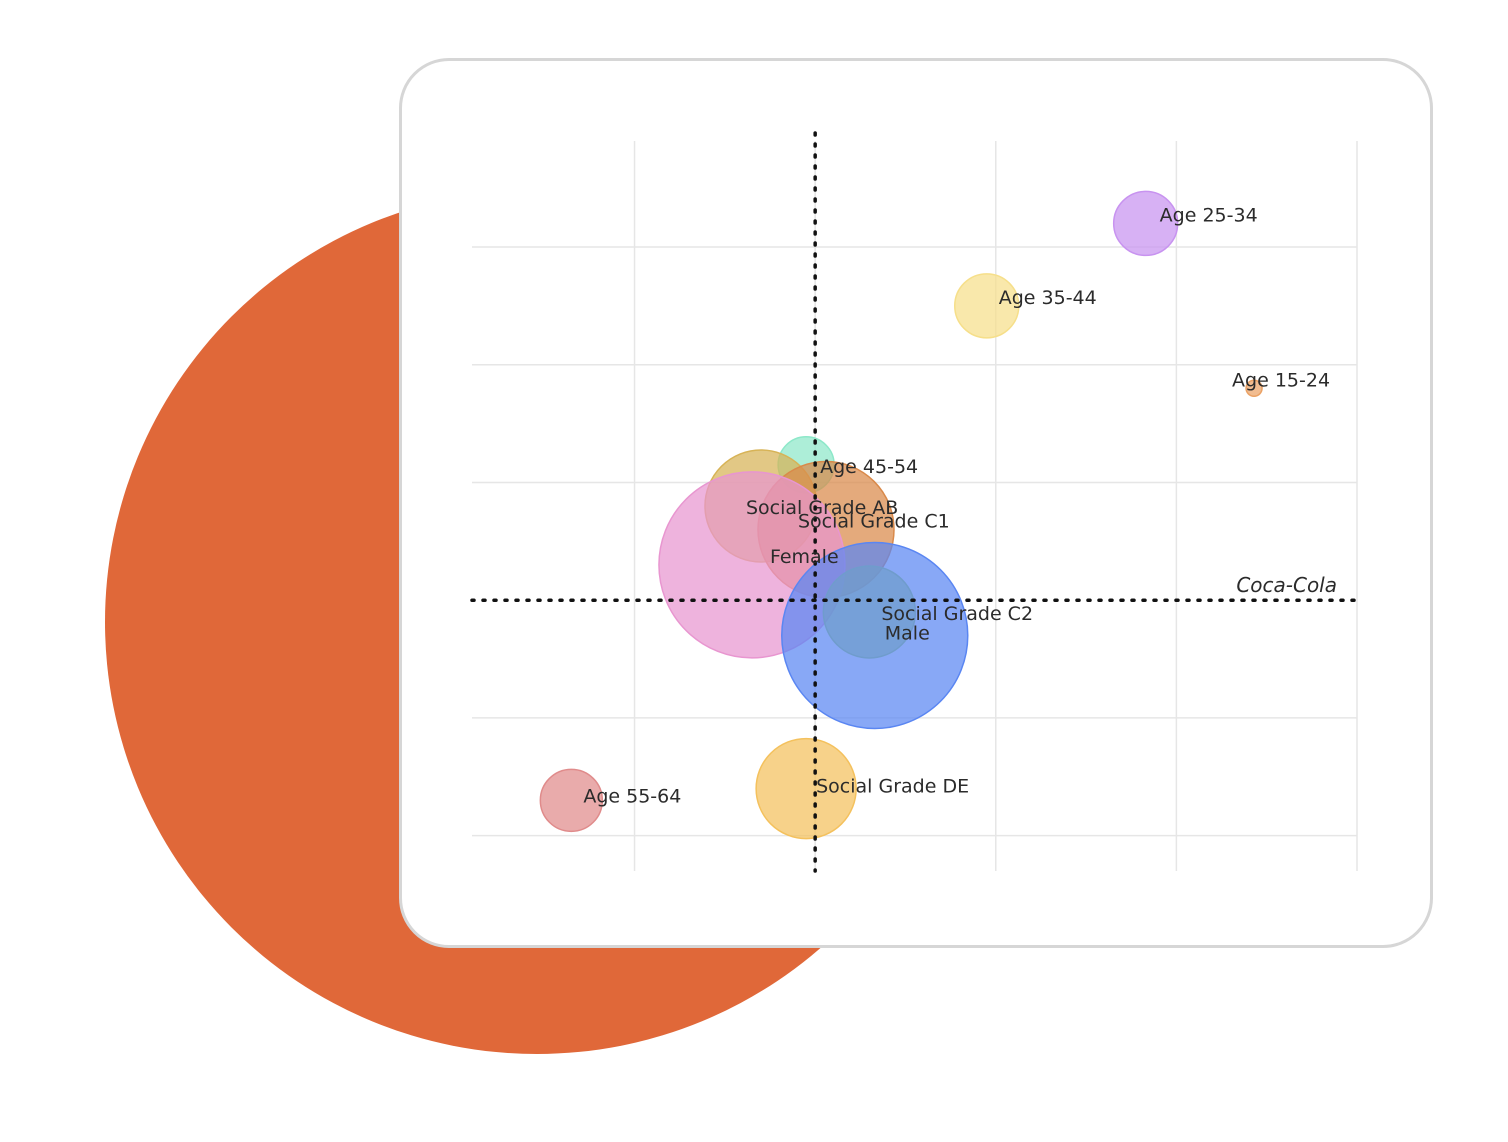 The height and width of the screenshot is (1142, 1508). What do you see at coordinates (632, 796) in the screenshot?
I see `bubble-label-age-55-64: Age 55-64` at bounding box center [632, 796].